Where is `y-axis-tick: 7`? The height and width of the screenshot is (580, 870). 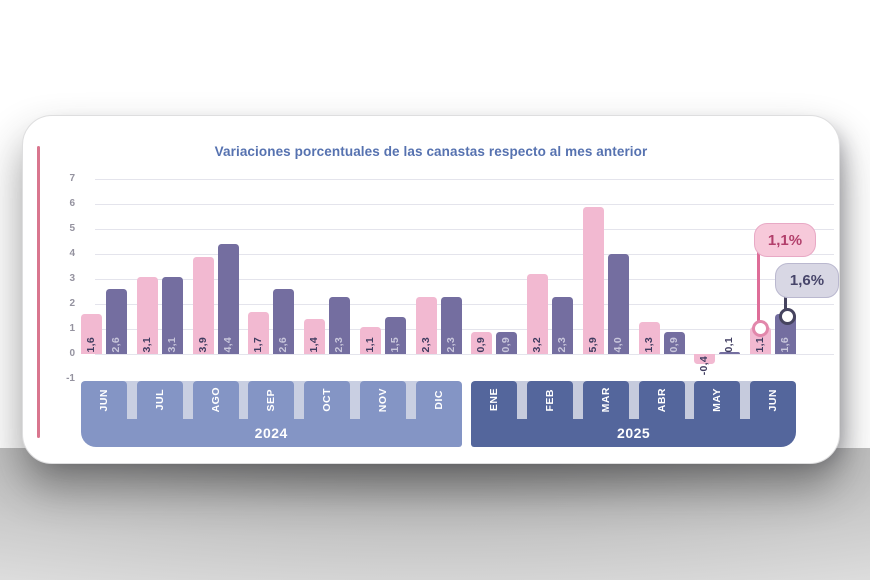
y-axis-tick: 7 is located at coordinates (72, 178).